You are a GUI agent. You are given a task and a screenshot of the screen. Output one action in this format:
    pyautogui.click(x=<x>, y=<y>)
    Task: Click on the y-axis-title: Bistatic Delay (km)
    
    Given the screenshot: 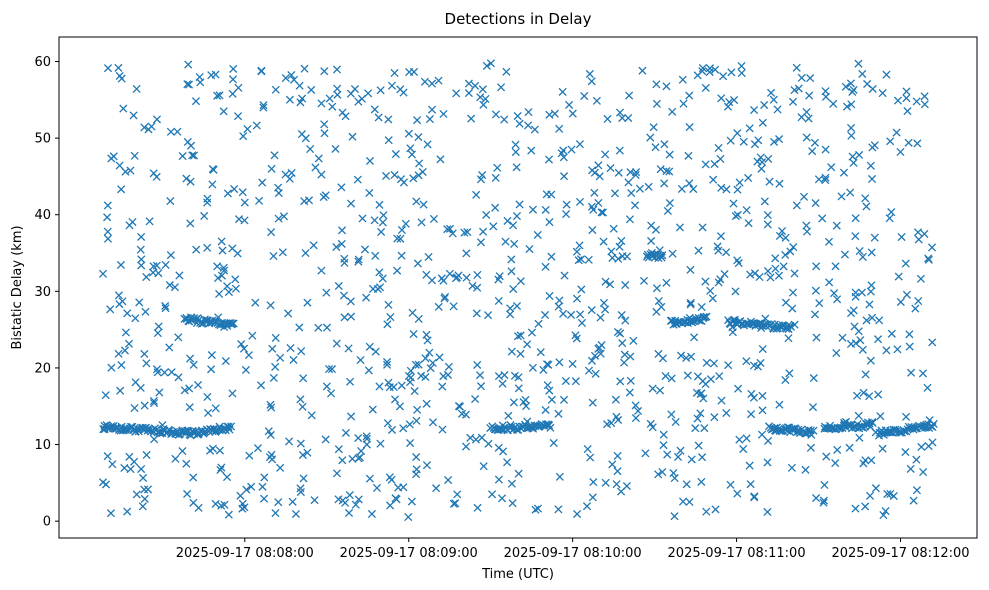 What is the action you would take?
    pyautogui.click(x=17, y=287)
    